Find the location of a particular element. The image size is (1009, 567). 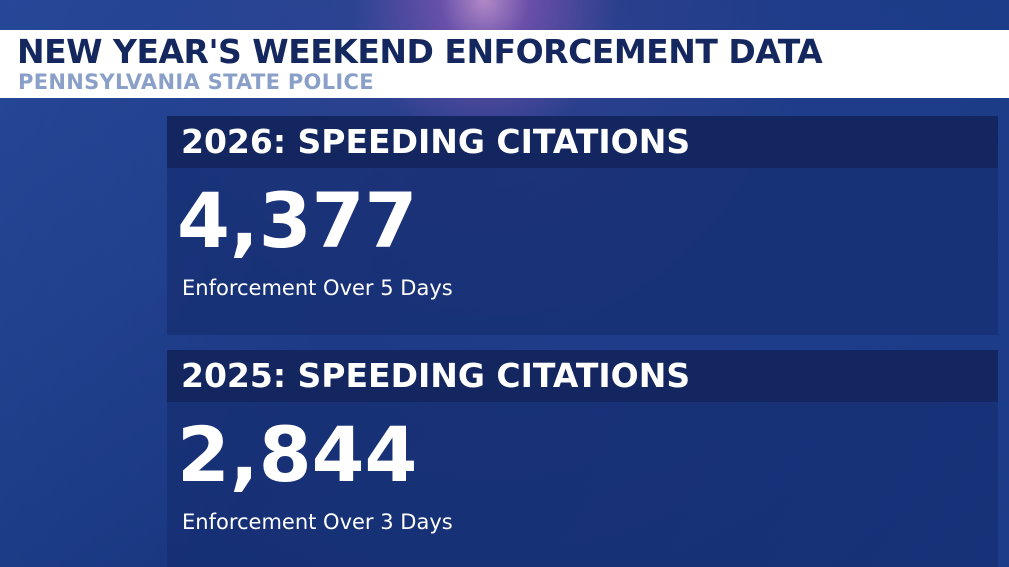

stat-value: 4,377 is located at coordinates (297, 220).